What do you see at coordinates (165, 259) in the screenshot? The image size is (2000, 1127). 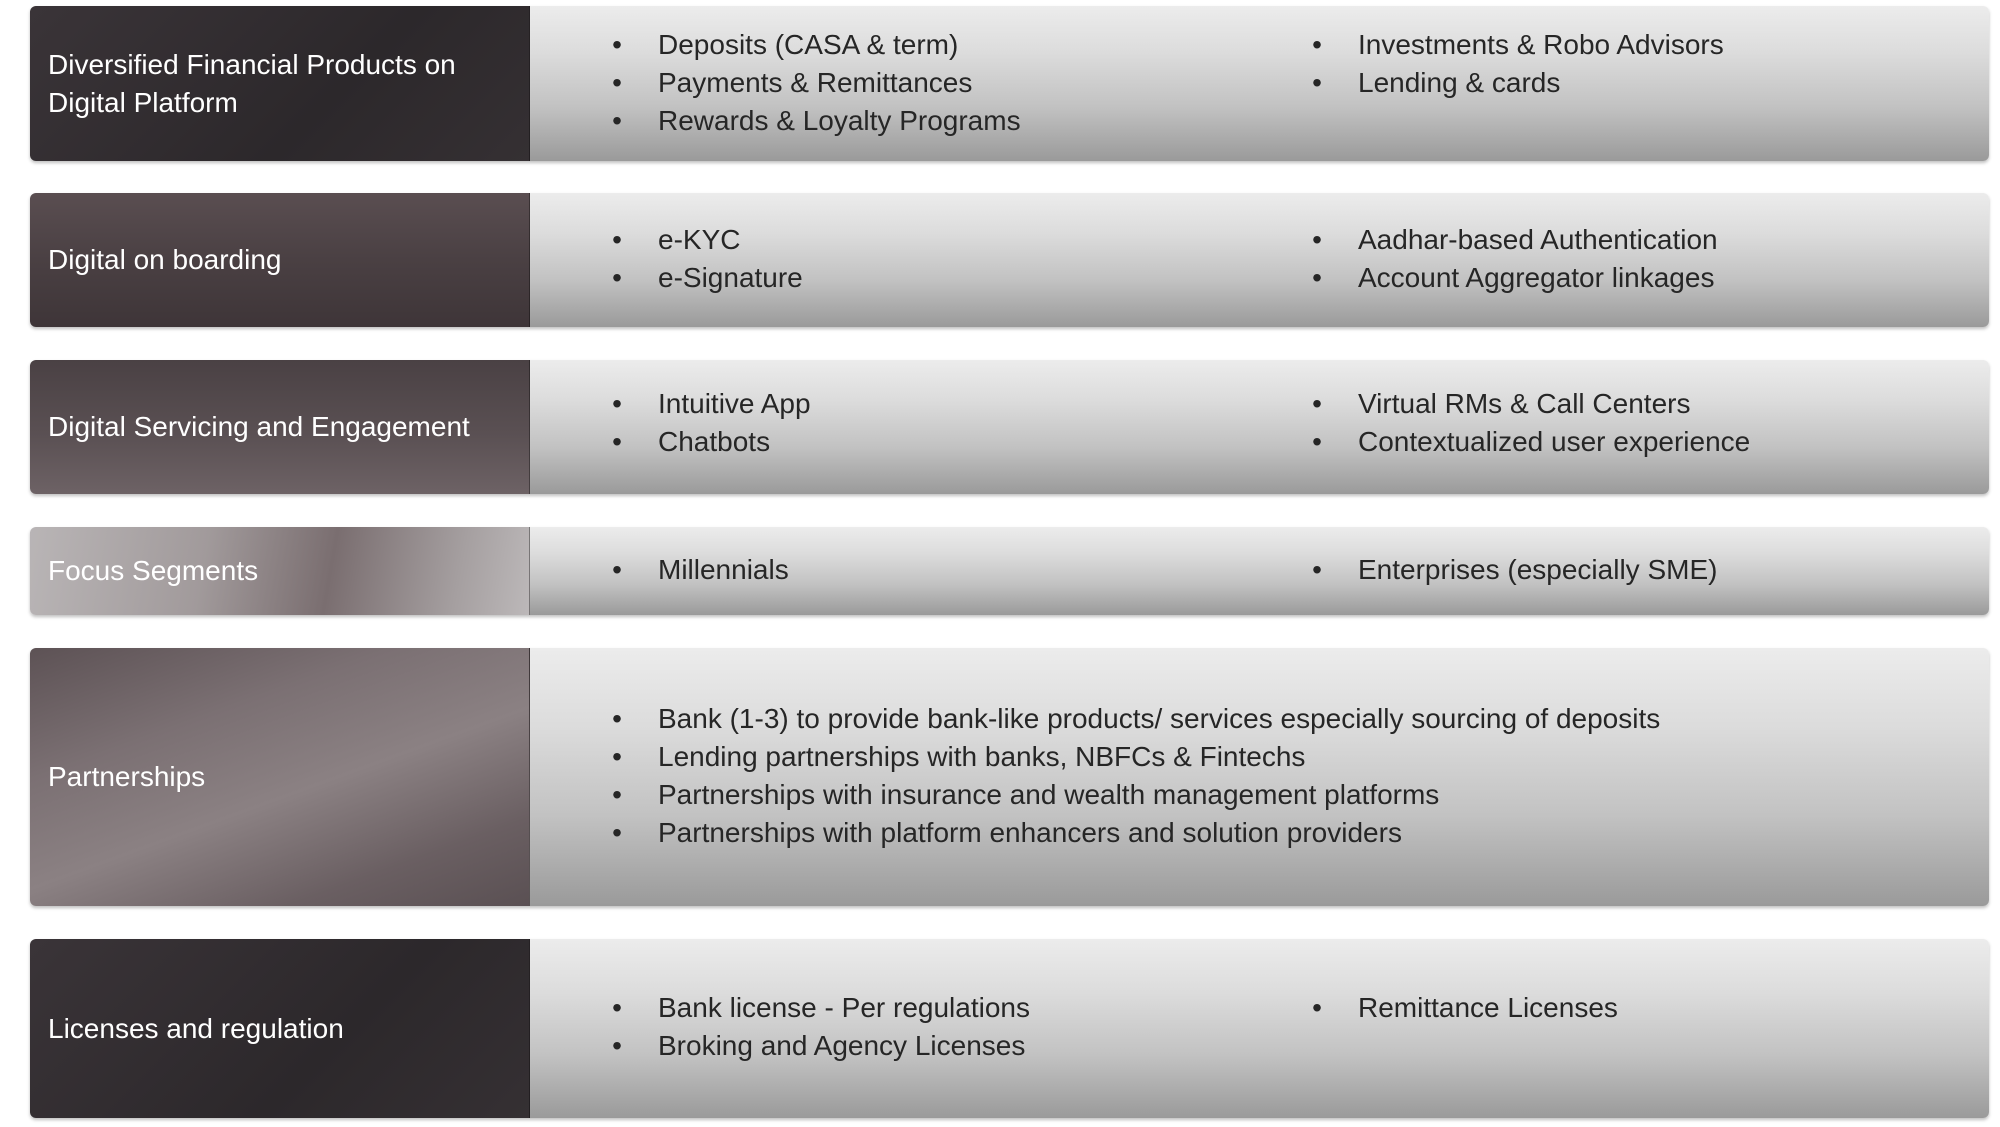 I see `row-label-text: Digital on boarding` at bounding box center [165, 259].